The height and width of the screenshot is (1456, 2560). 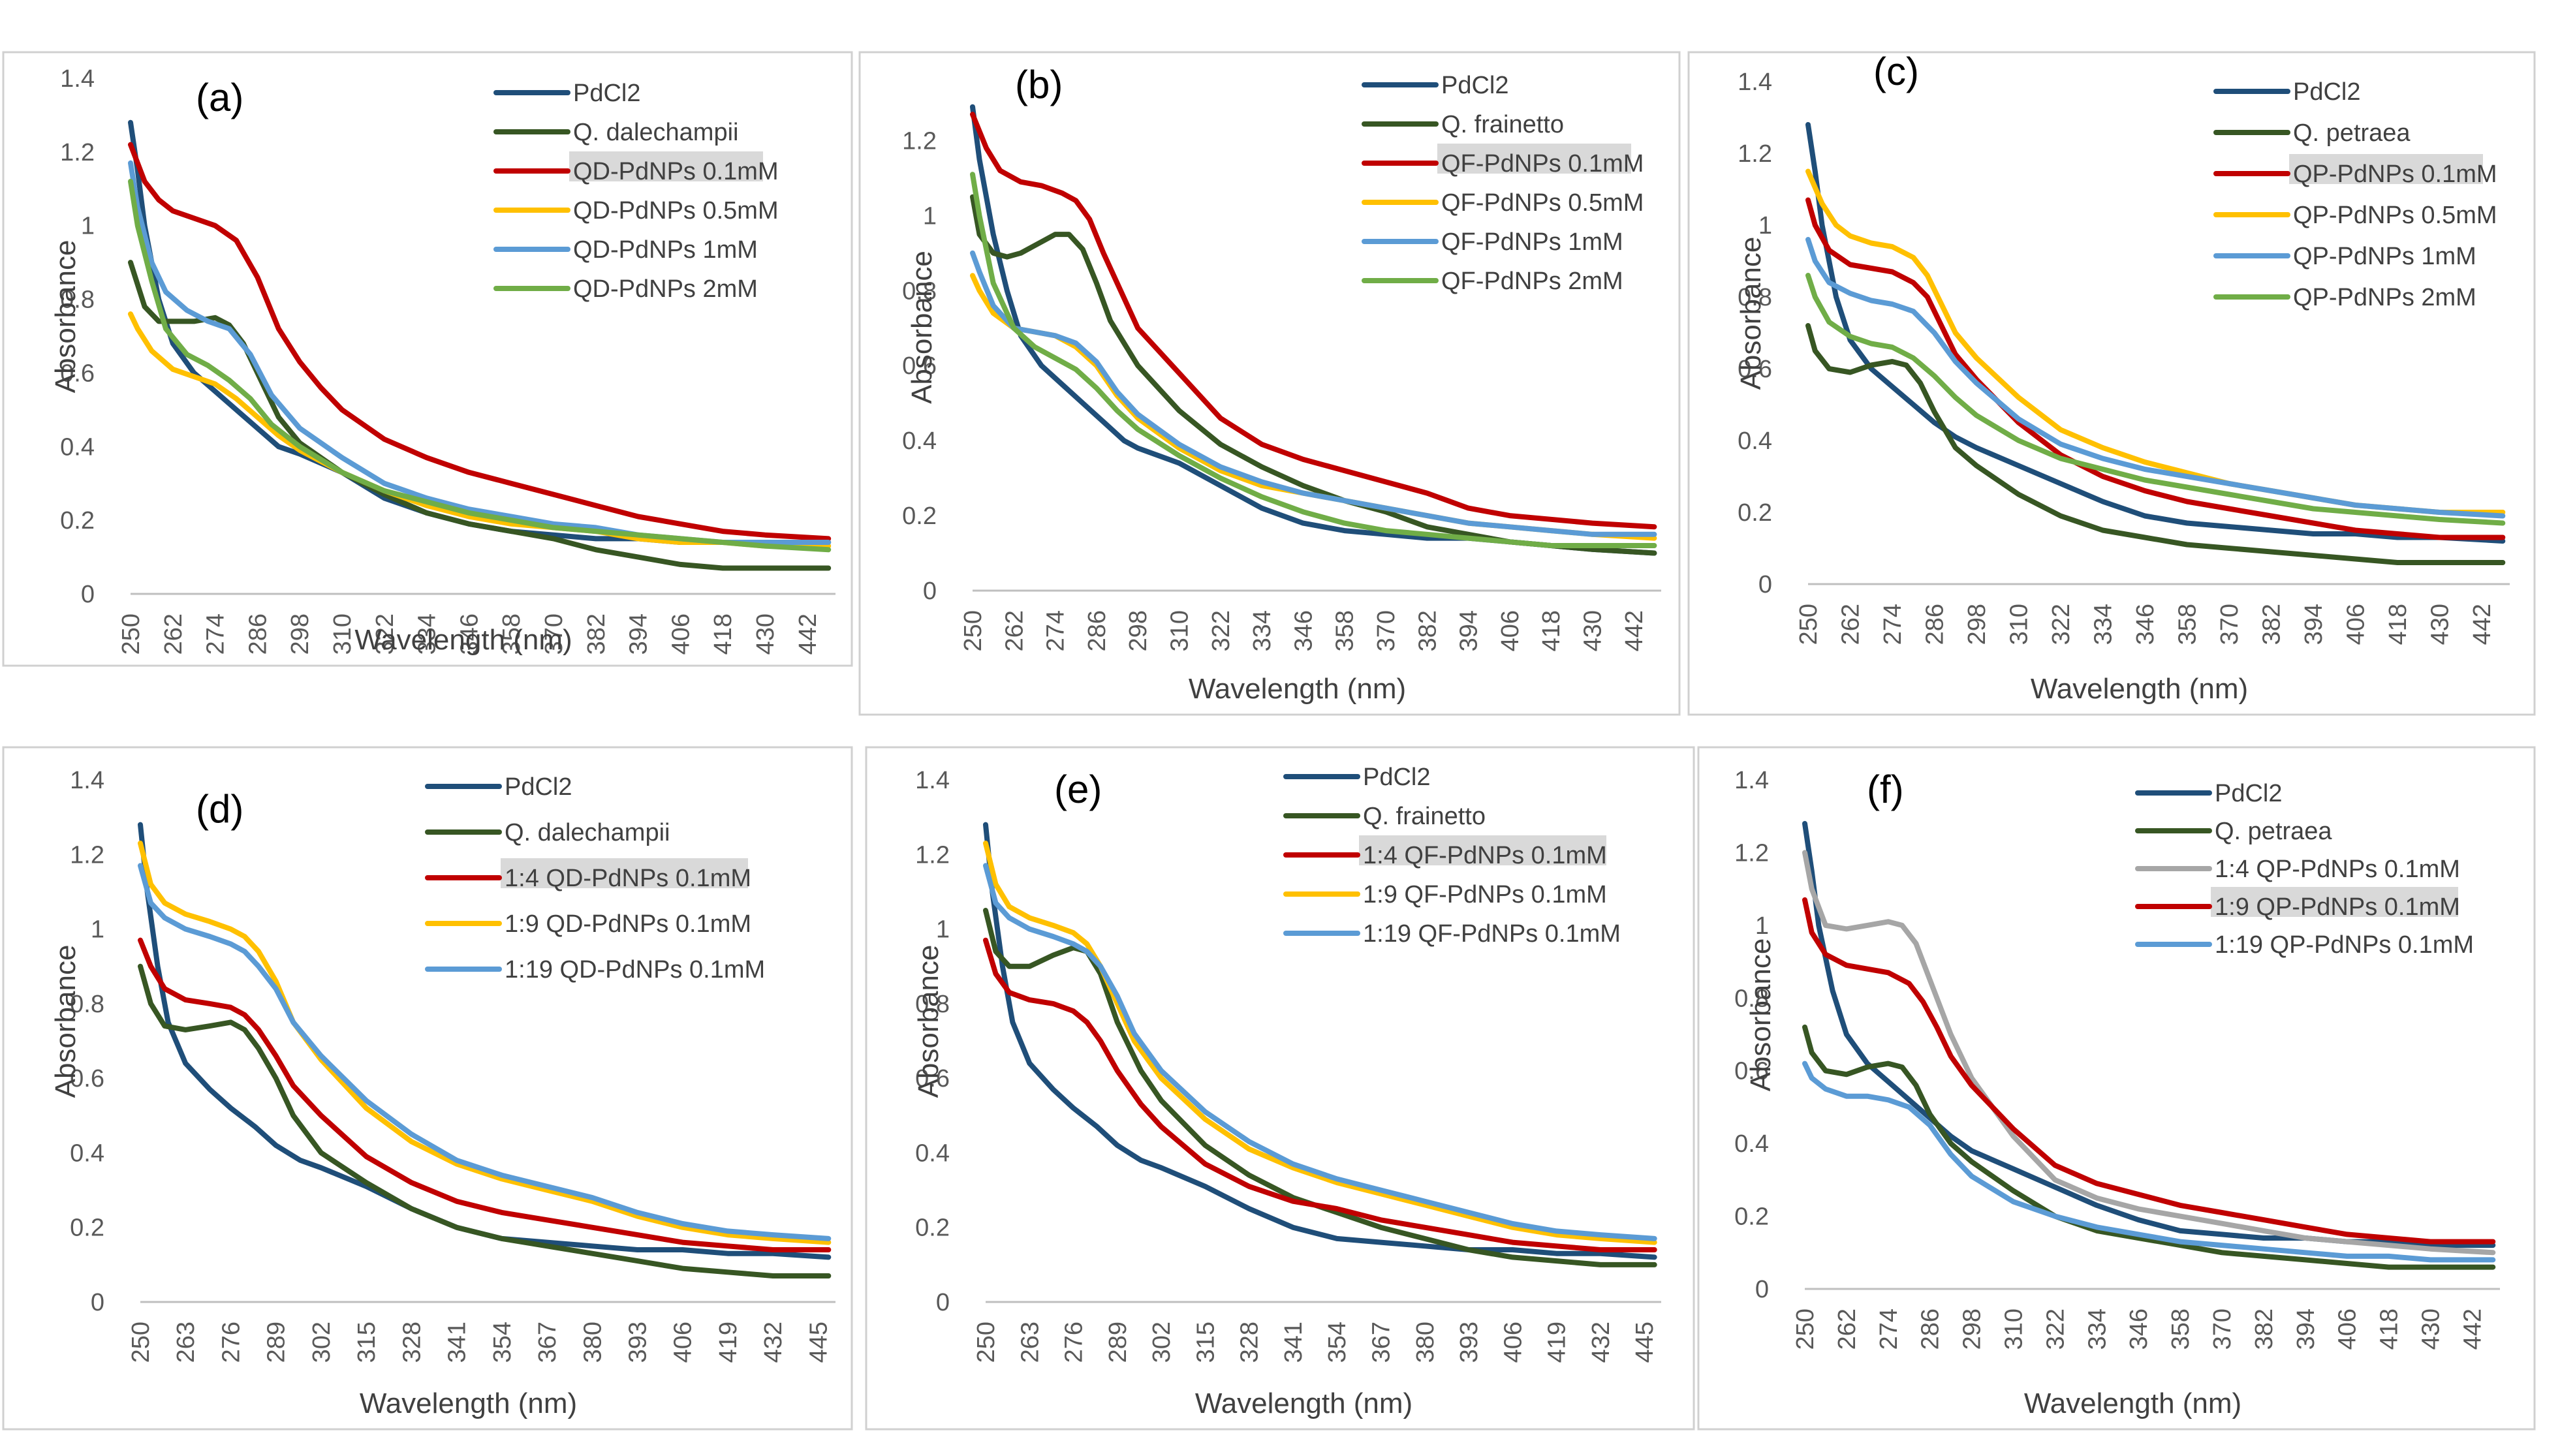 I want to click on x-tick-label: 262, so click(x=1851, y=624).